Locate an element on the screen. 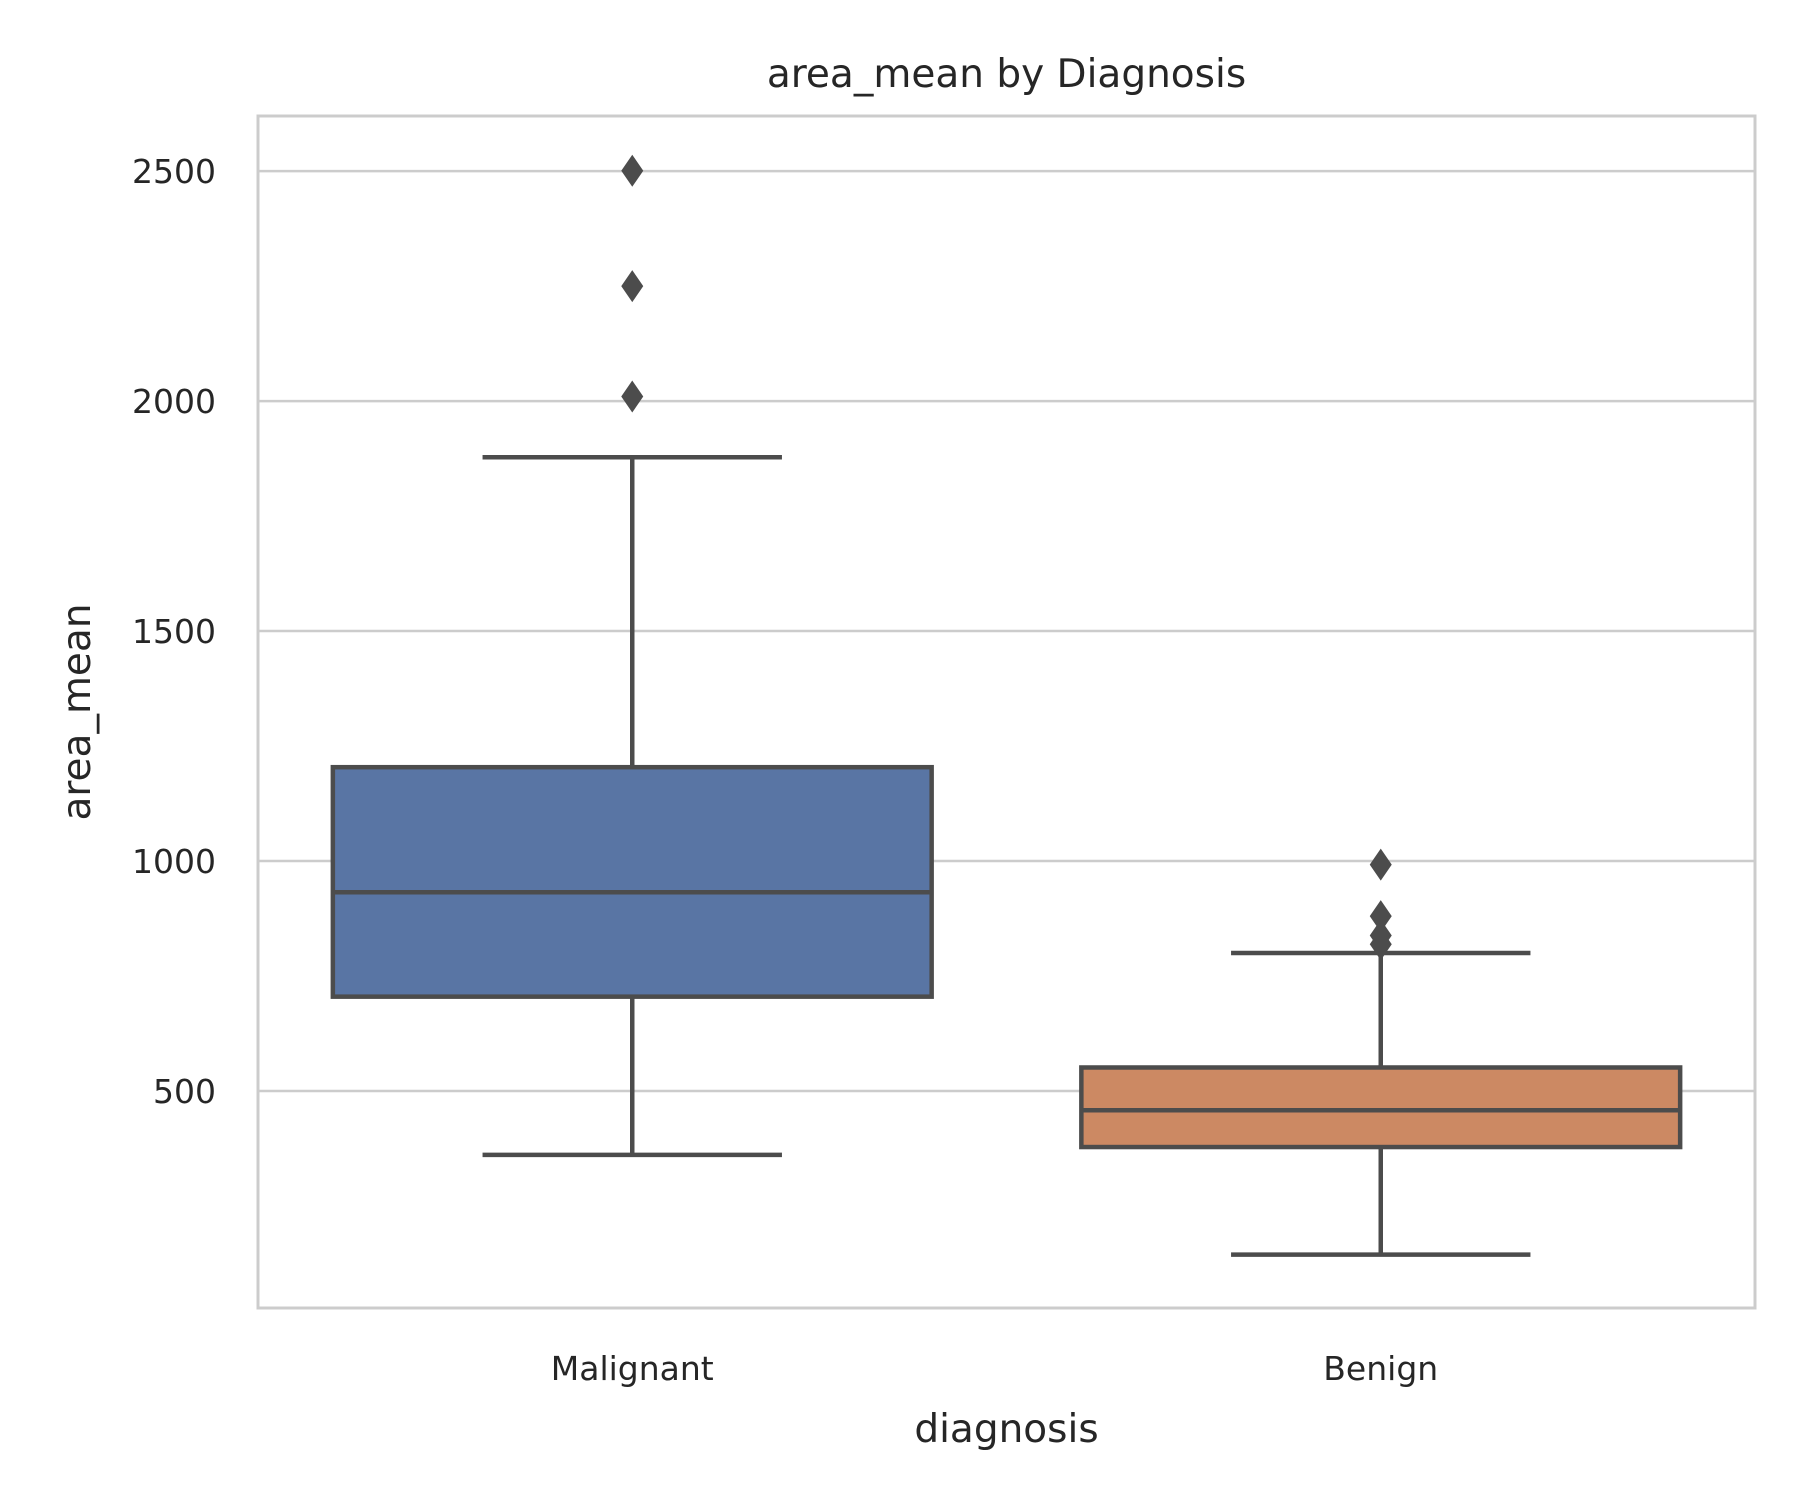  y-tick-label-1000: 1000 is located at coordinates (174, 861).